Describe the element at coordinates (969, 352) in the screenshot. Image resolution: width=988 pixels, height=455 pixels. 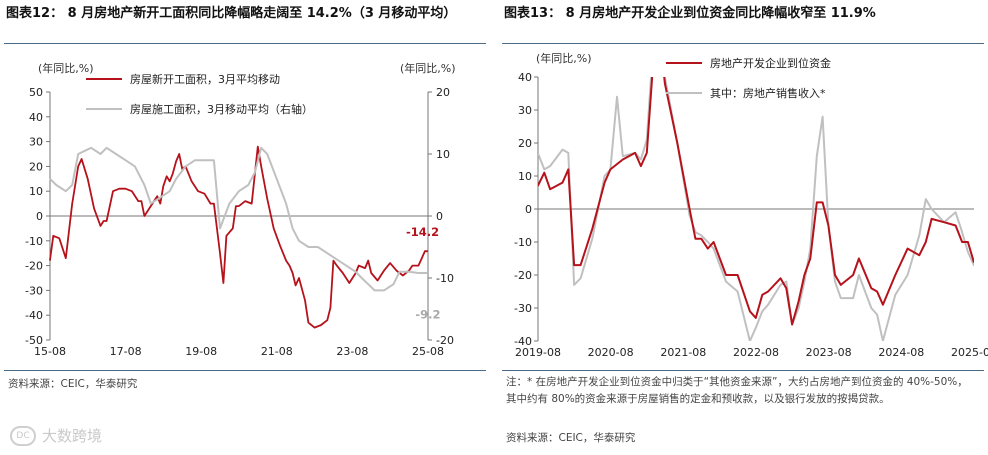
I see `x-tick-label: 2025-08` at that location.